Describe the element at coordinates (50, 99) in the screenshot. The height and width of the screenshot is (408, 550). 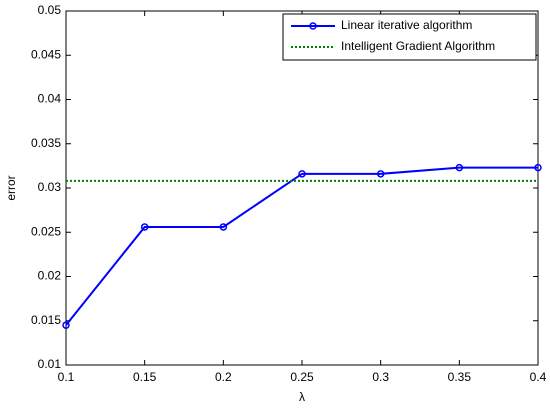
I see `y-tick-label: 0.04` at that location.